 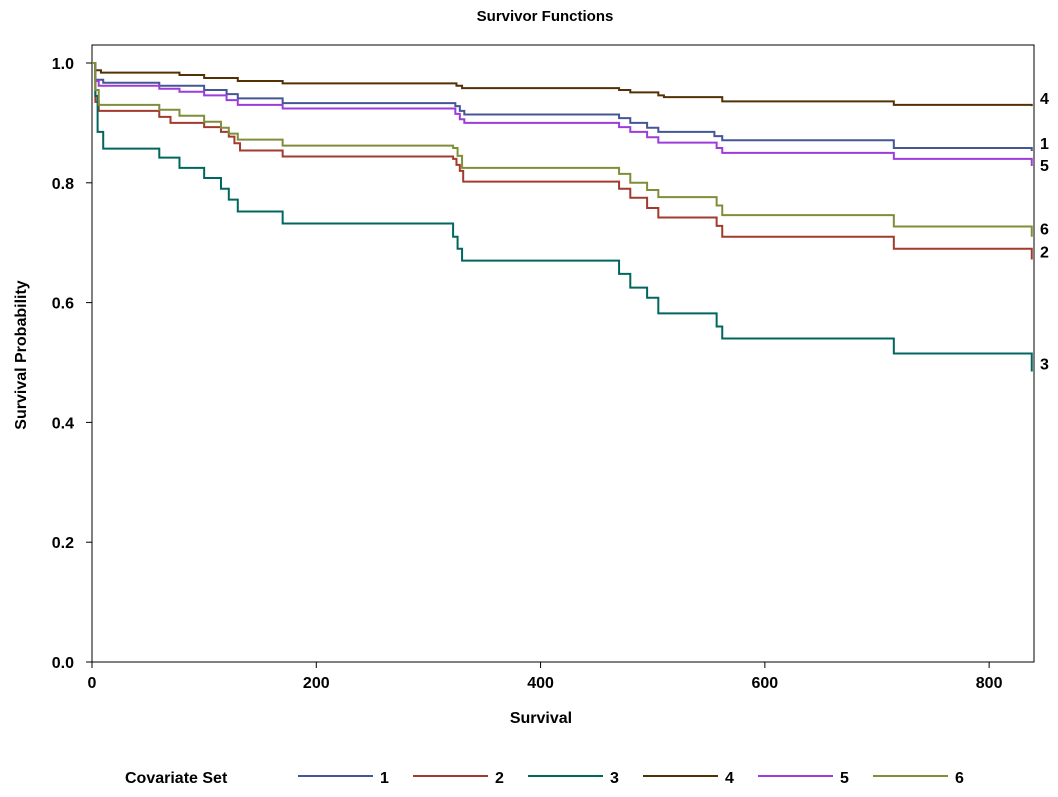 I want to click on legend-label-5: 5, so click(x=844, y=778).